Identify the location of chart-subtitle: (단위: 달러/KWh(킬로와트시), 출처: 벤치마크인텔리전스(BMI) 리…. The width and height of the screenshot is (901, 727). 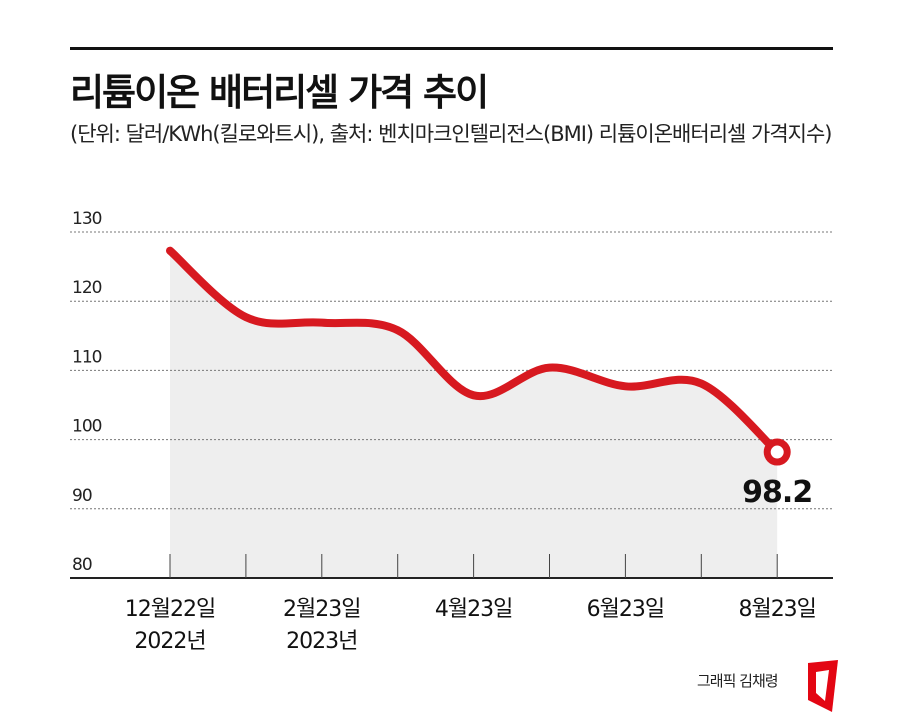
(451, 134).